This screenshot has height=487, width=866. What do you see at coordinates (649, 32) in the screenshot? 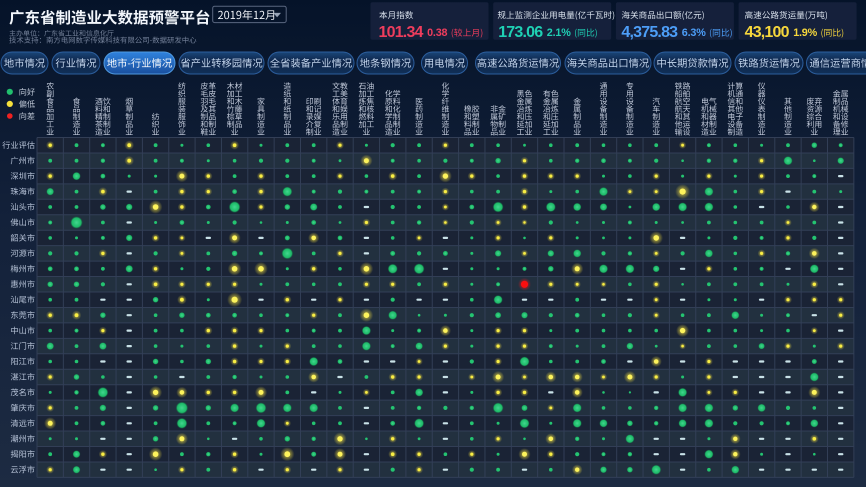
I see `svg-text: 4,375.83` at bounding box center [649, 32].